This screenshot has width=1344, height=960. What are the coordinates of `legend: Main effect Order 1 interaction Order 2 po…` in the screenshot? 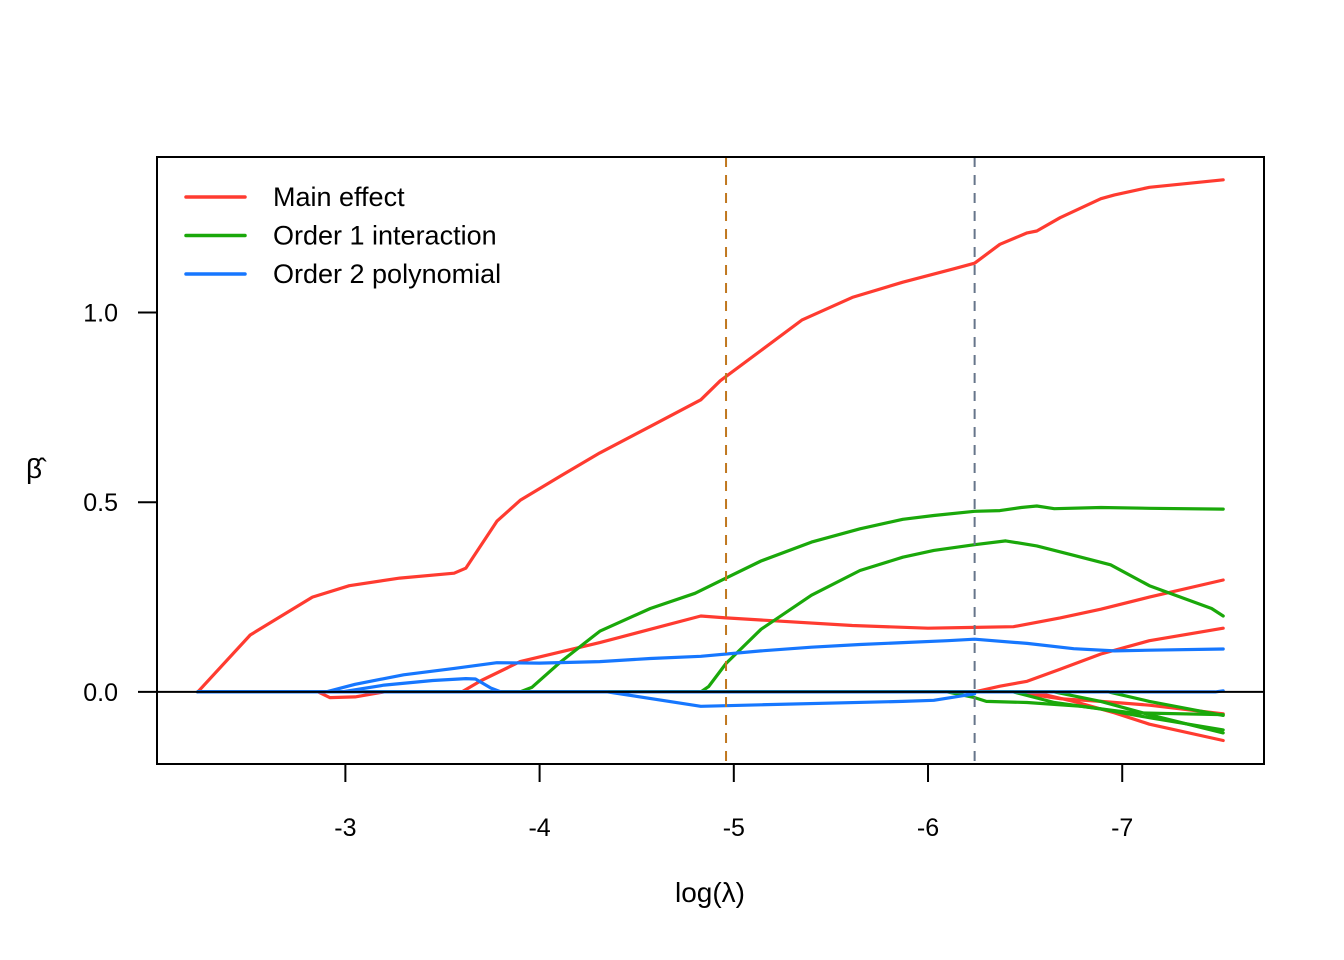 It's located at (342, 235).